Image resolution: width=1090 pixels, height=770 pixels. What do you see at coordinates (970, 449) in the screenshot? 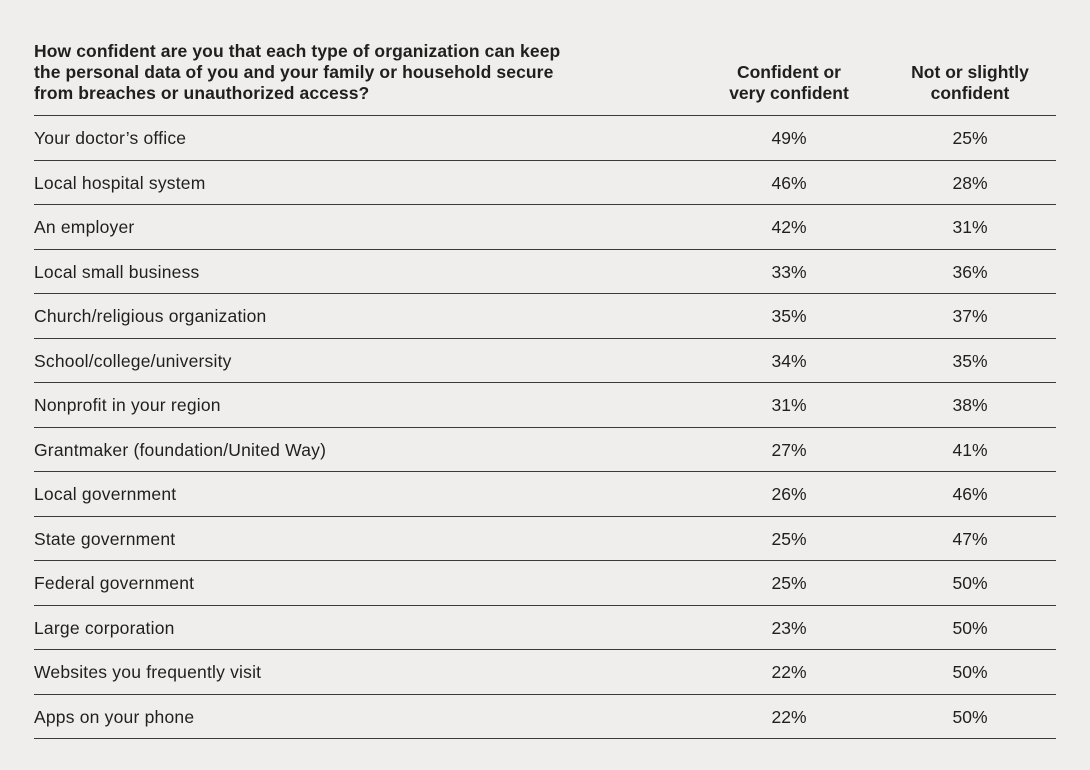
I see `not-confident-value: 41%` at bounding box center [970, 449].